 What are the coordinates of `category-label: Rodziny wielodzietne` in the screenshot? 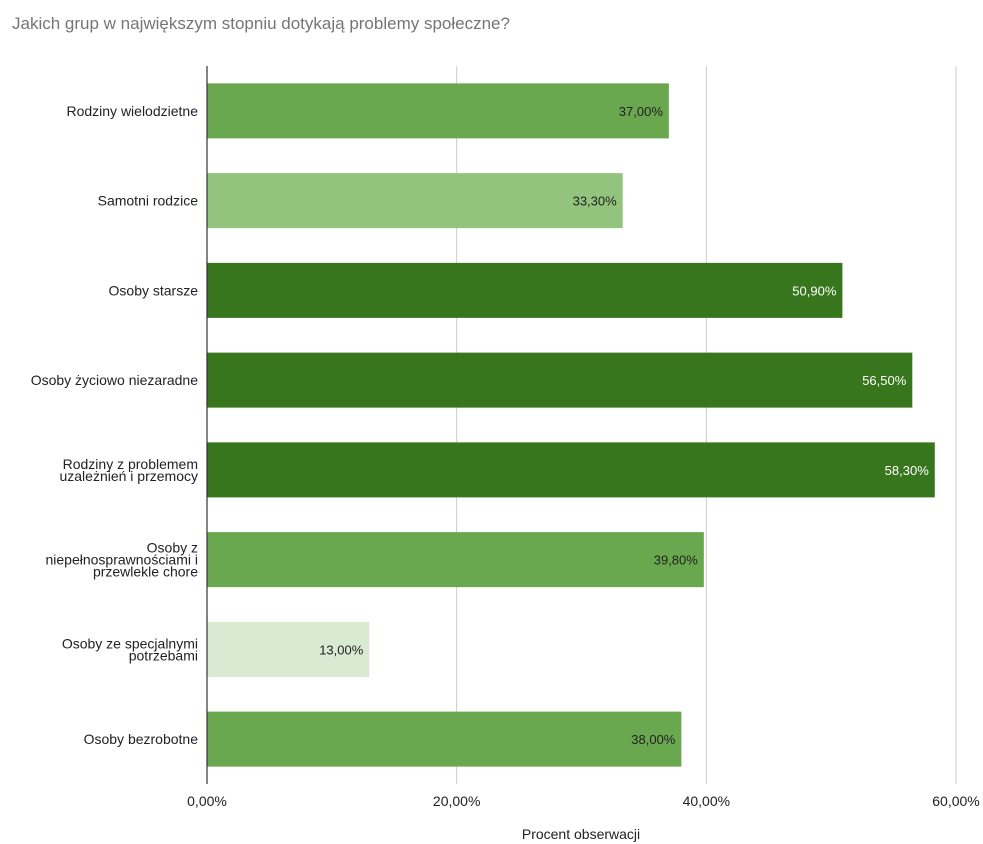 It's located at (132, 111).